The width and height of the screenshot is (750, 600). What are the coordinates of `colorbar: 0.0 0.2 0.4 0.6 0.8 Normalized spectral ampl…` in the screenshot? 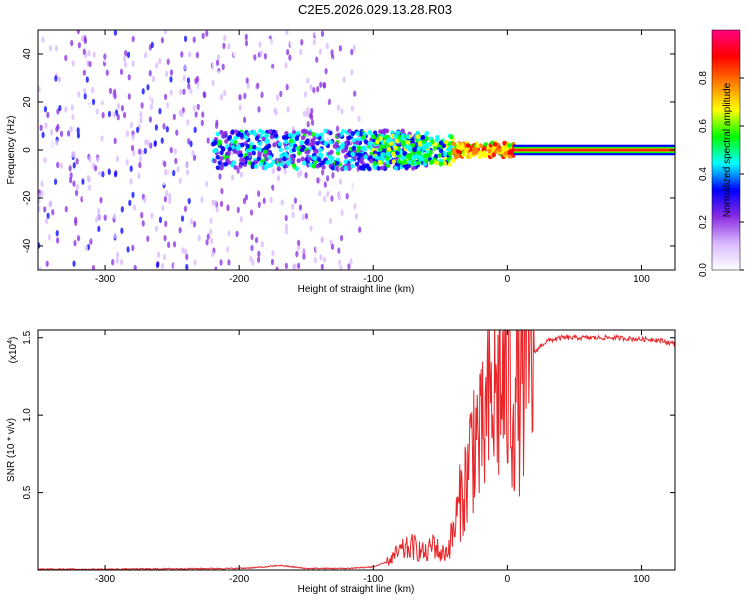 It's located at (721, 153).